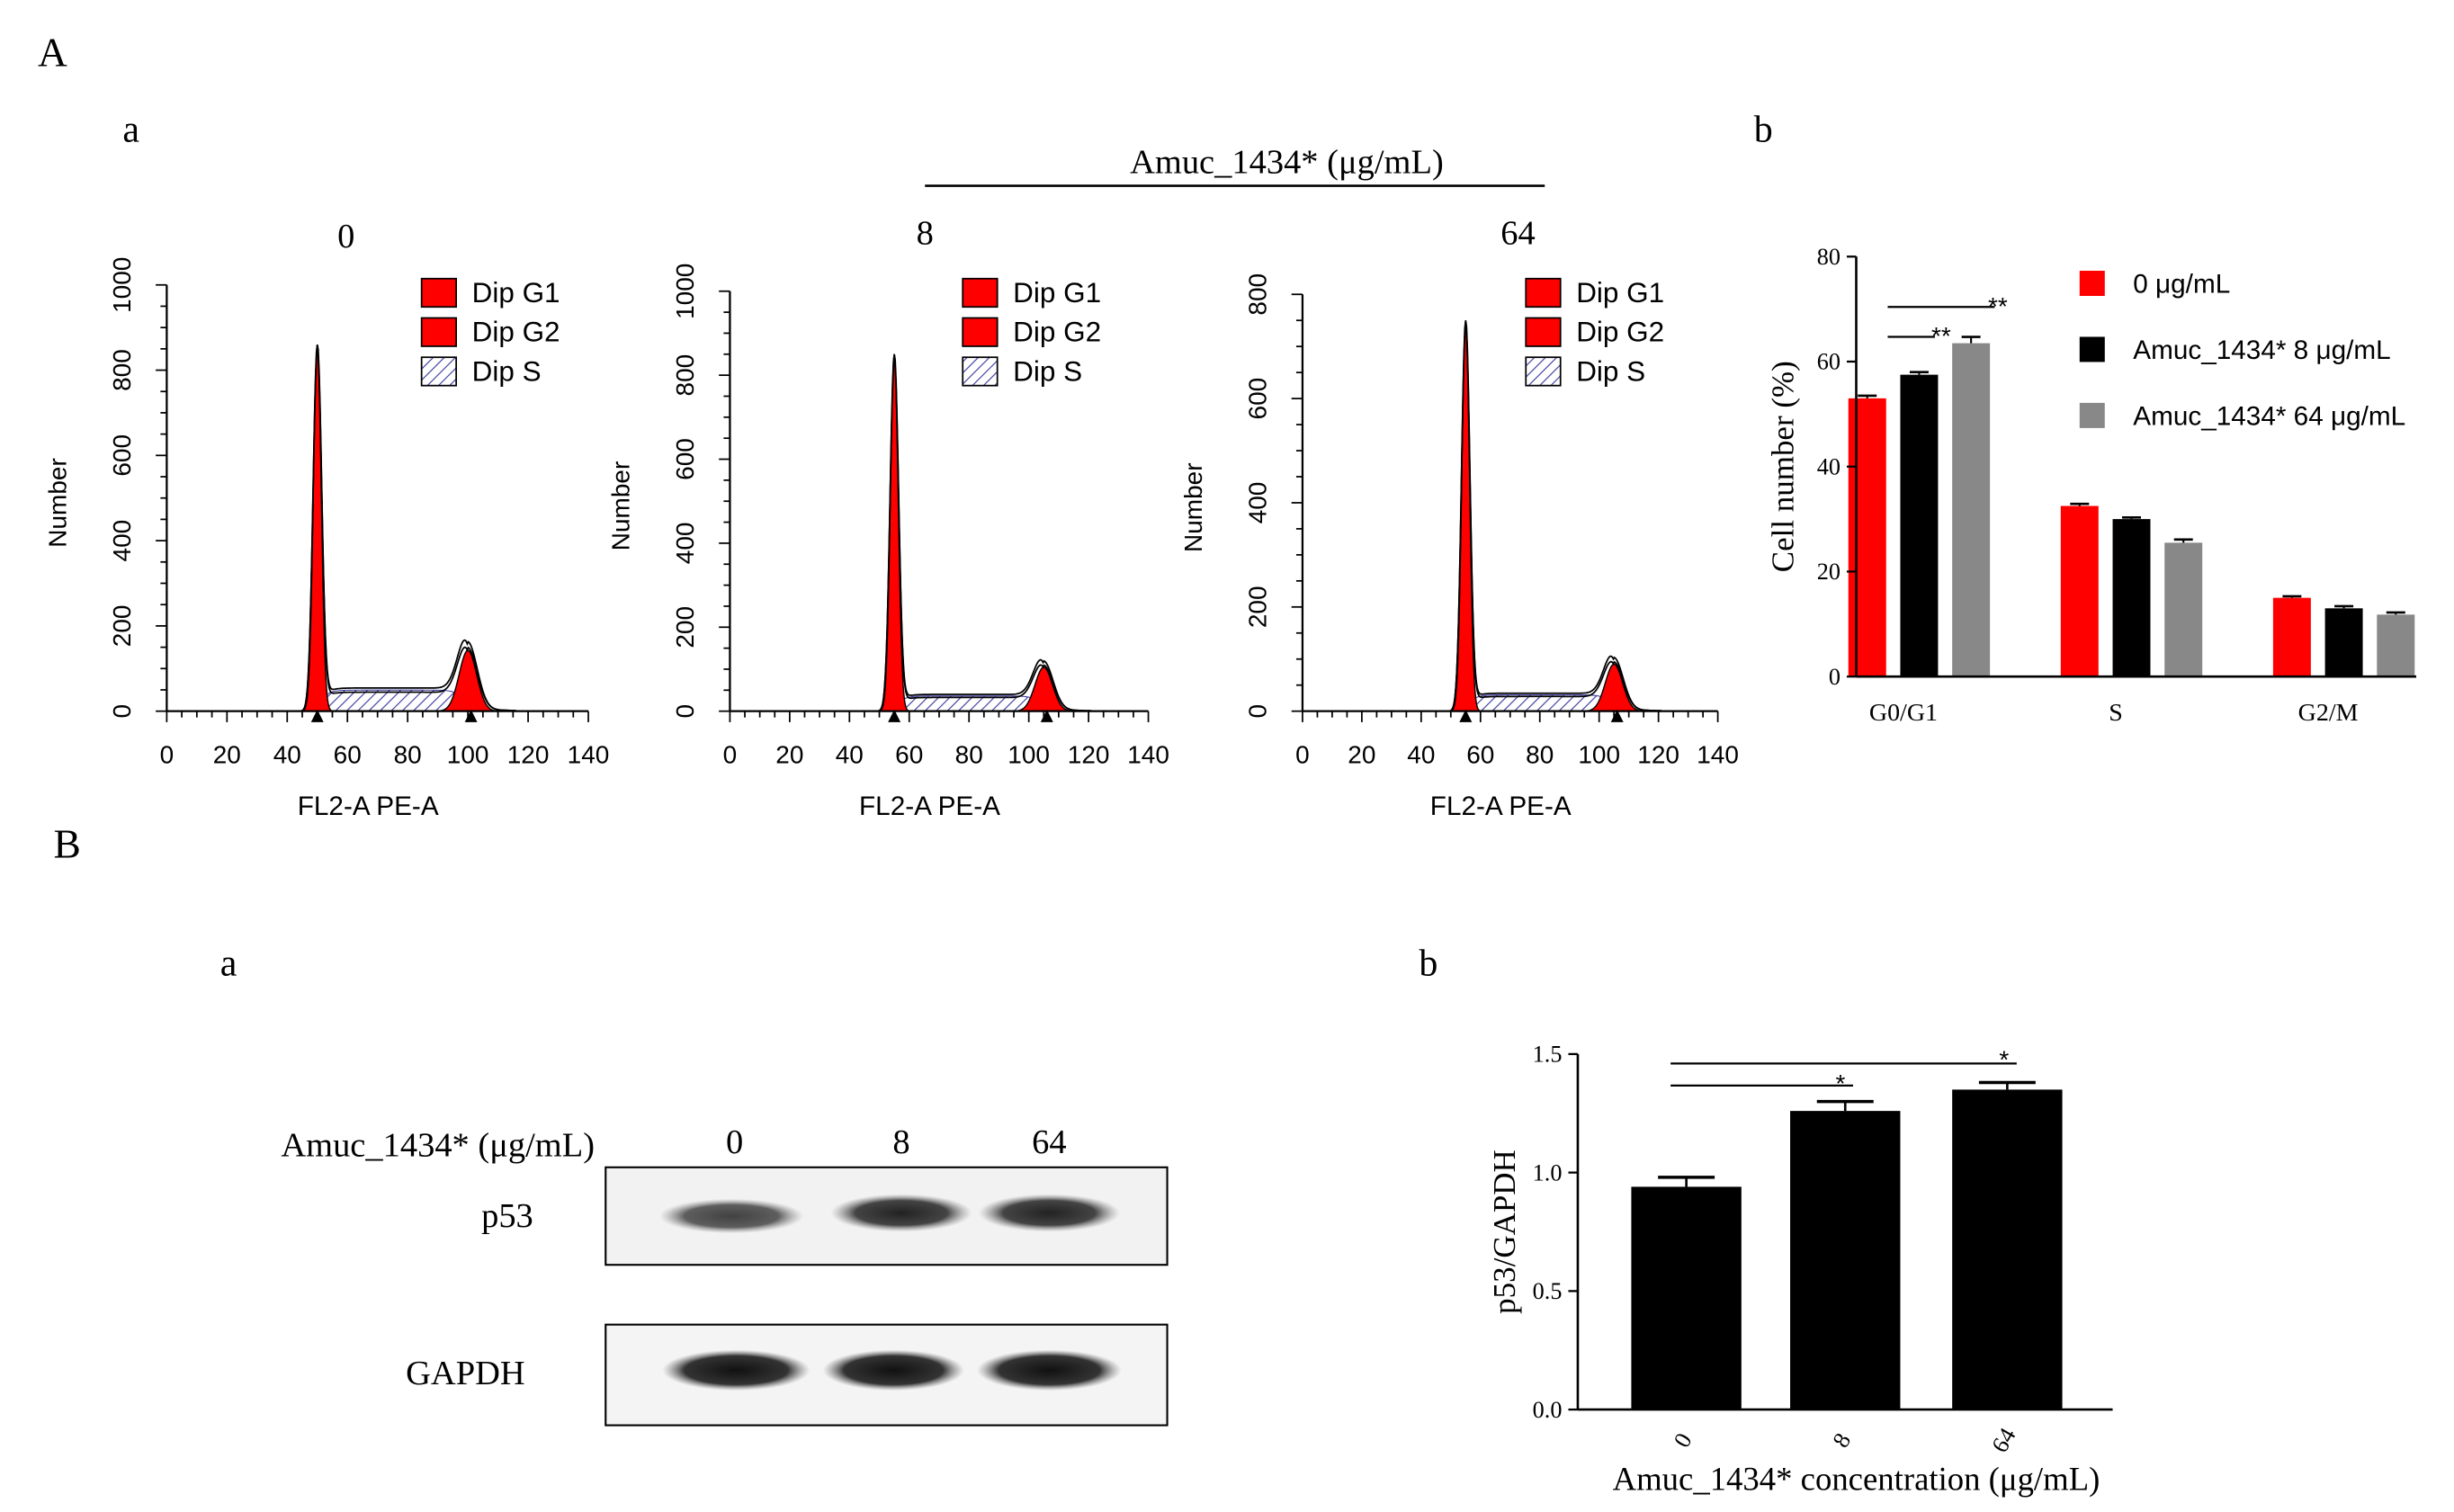 Image resolution: width=2454 pixels, height=1512 pixels. Describe the element at coordinates (1548, 1055) in the screenshot. I see `y-tick-label: 1.5` at that location.